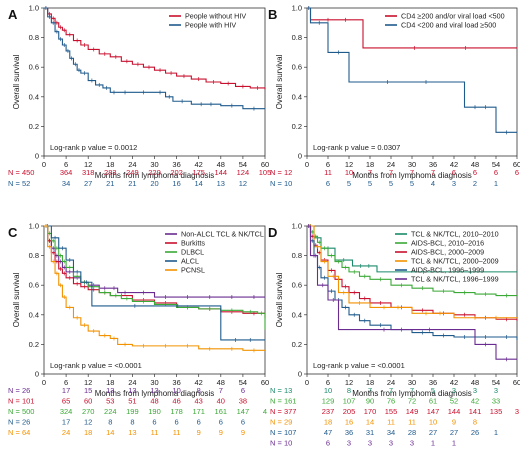  What do you see at coordinates (88, 411) in the screenshot?
I see `risk-count: 270` at bounding box center [88, 411].